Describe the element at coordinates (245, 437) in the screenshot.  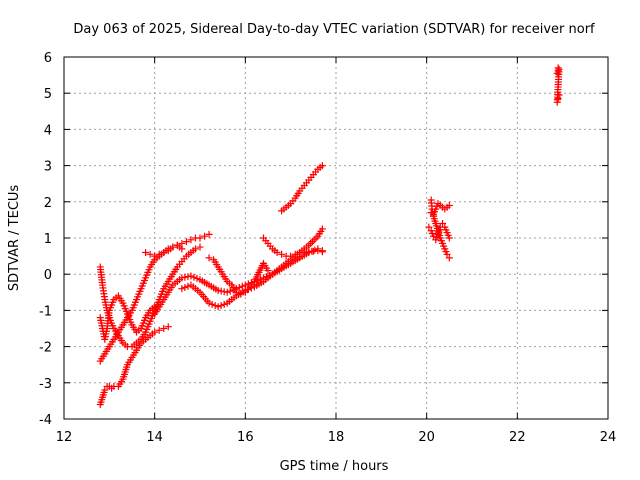
I see `x-tick-label: 16` at that location.